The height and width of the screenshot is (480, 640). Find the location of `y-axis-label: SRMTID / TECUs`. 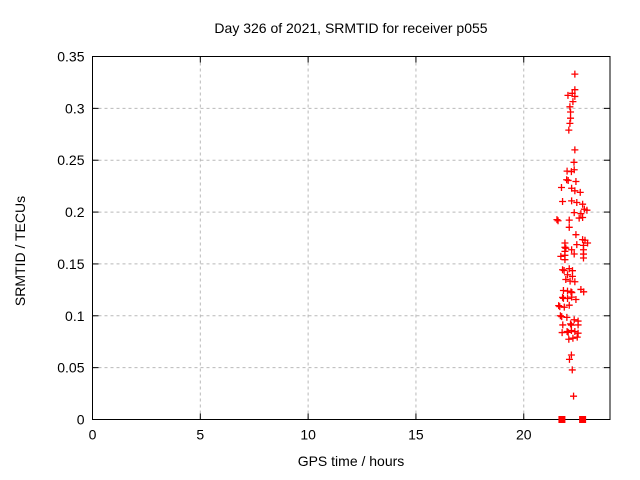

y-axis-label: SRMTID / TECUs is located at coordinates (20, 251).